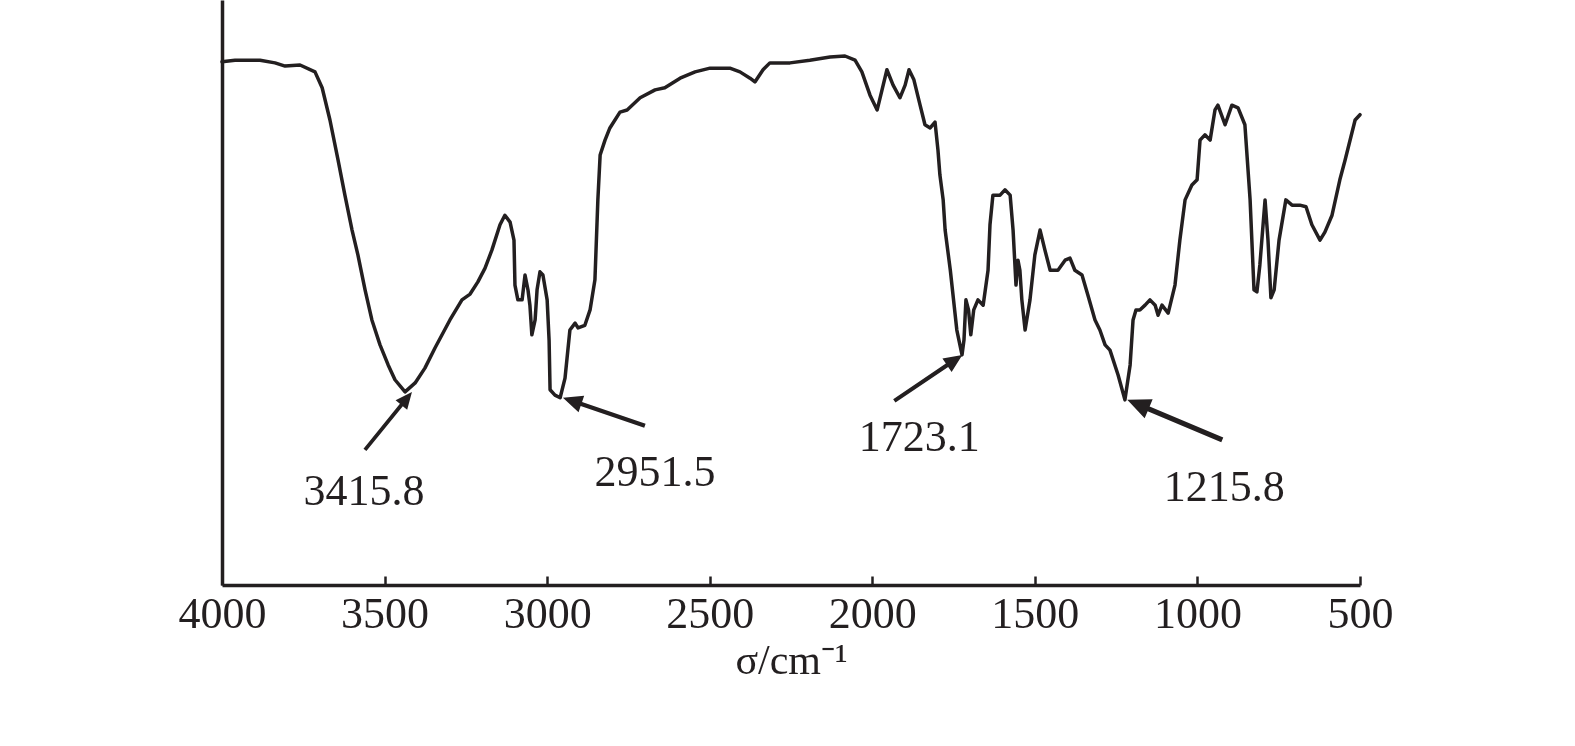 The width and height of the screenshot is (1575, 746). Describe the element at coordinates (222, 613) in the screenshot. I see `x-tick-label: 4000` at that location.